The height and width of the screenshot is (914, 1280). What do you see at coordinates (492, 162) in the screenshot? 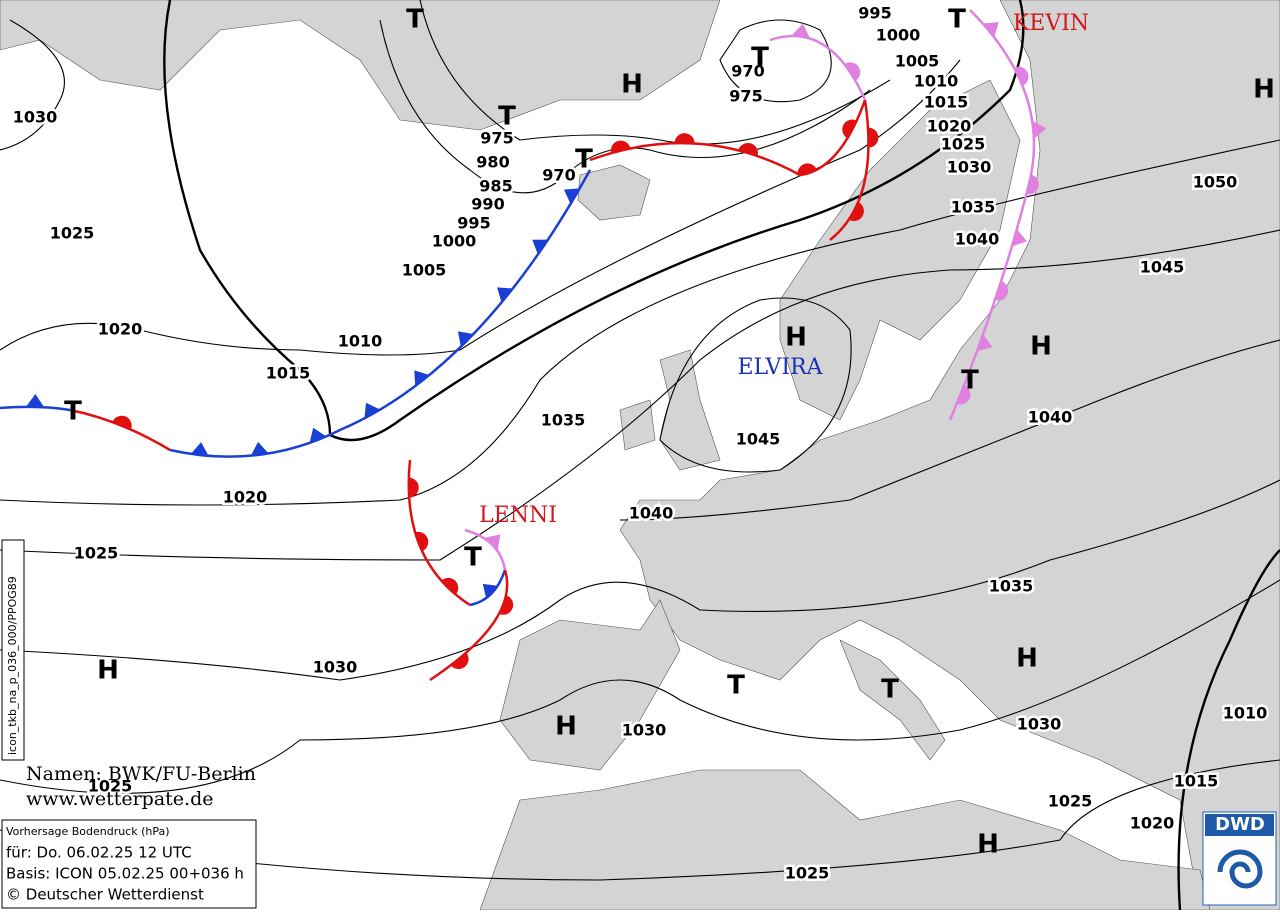
I see `isobar-label: 980` at bounding box center [492, 162].